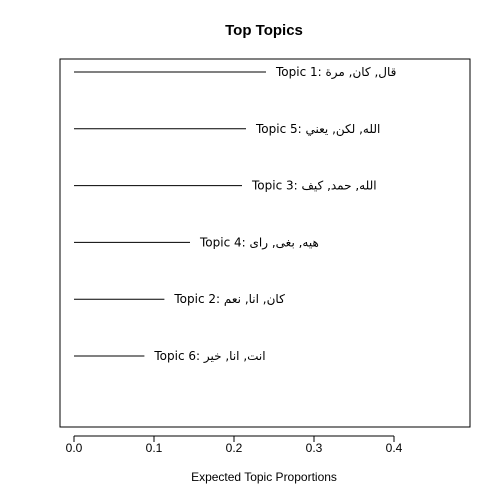 The image size is (500, 500). Describe the element at coordinates (209, 356) in the screenshot. I see `bar-label-6: Topic 6: انت, انا, خير` at that location.